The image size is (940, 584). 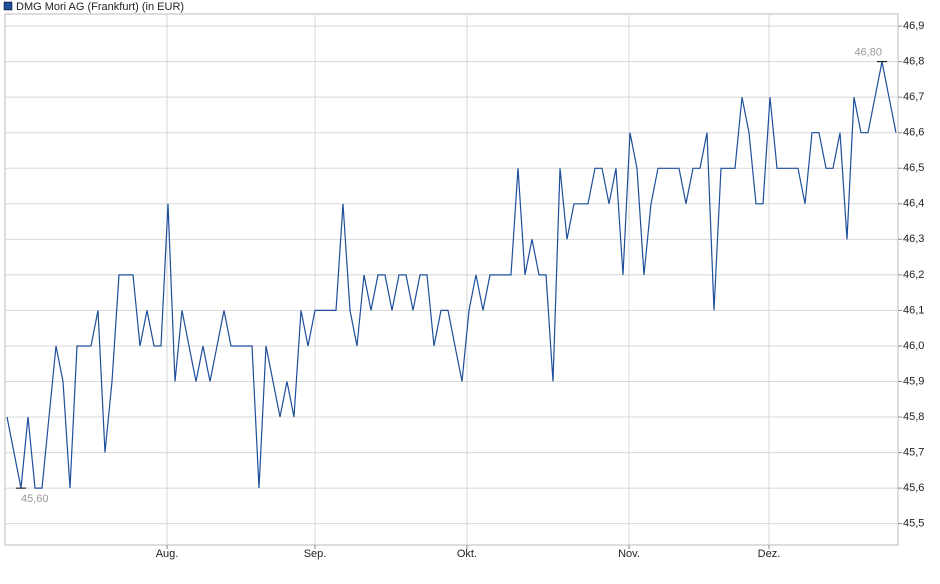 What do you see at coordinates (868, 53) in the screenshot?
I see `extreme-label: 46,80` at bounding box center [868, 53].